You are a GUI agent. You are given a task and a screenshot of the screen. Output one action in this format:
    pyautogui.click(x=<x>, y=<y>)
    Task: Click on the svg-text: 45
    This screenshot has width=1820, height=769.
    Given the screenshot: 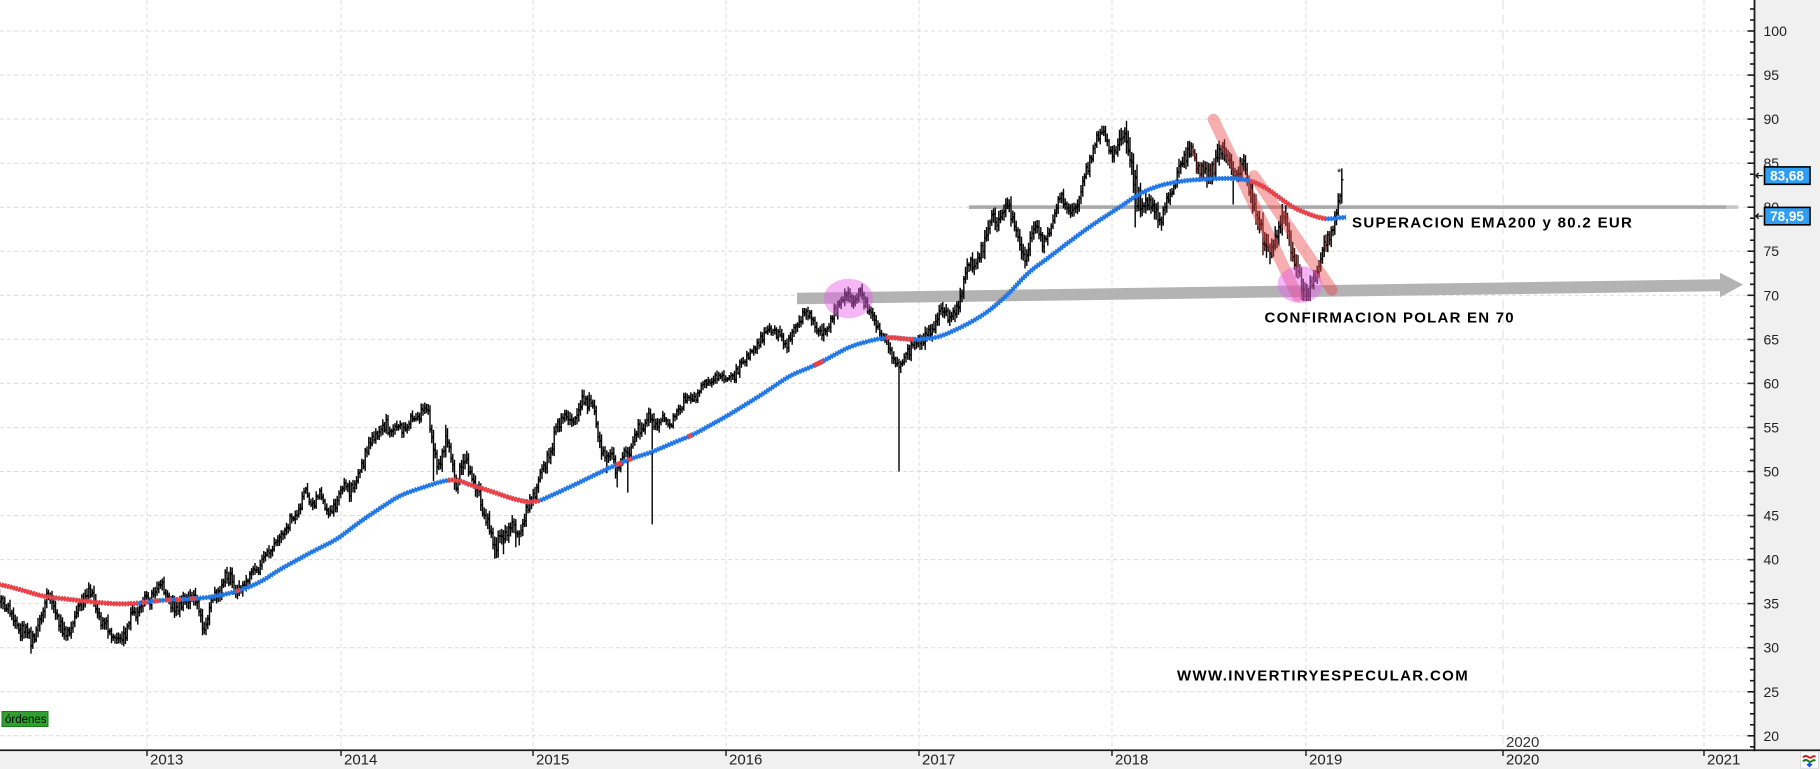 What is the action you would take?
    pyautogui.click(x=1772, y=516)
    